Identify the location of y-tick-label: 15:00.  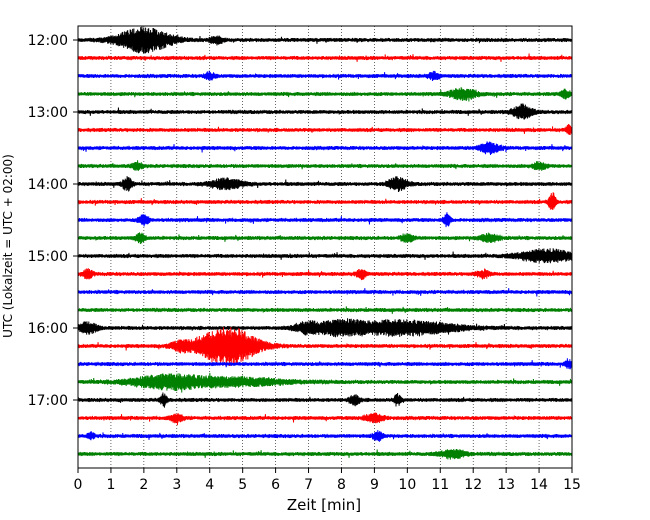
(48, 257).